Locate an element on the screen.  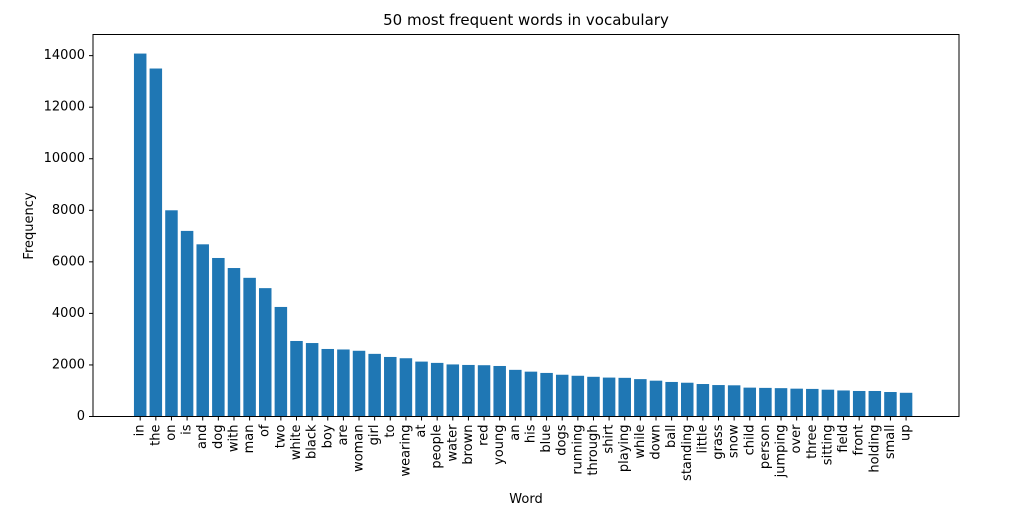
x-tick-label: in is located at coordinates (140, 431).